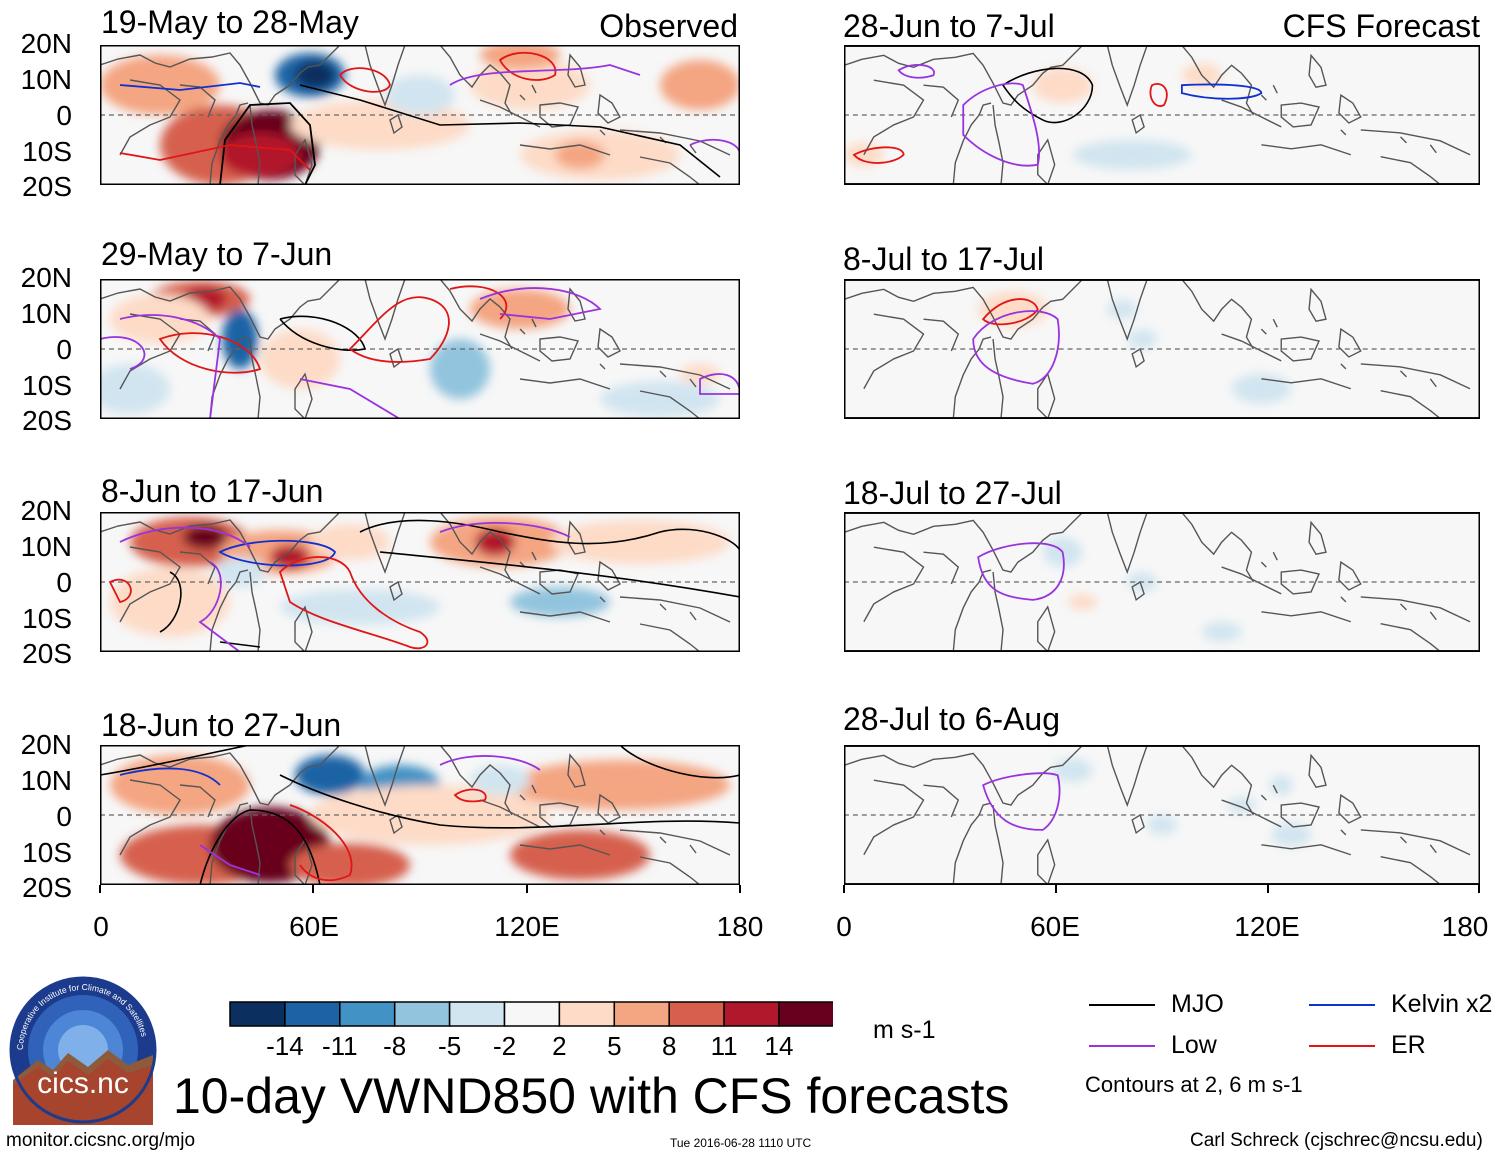 Image resolution: width=1510 pixels, height=1158 pixels. Describe the element at coordinates (952, 493) in the screenshot. I see `panel-title-fc-3: 18-Jul to 27-Jul` at that location.